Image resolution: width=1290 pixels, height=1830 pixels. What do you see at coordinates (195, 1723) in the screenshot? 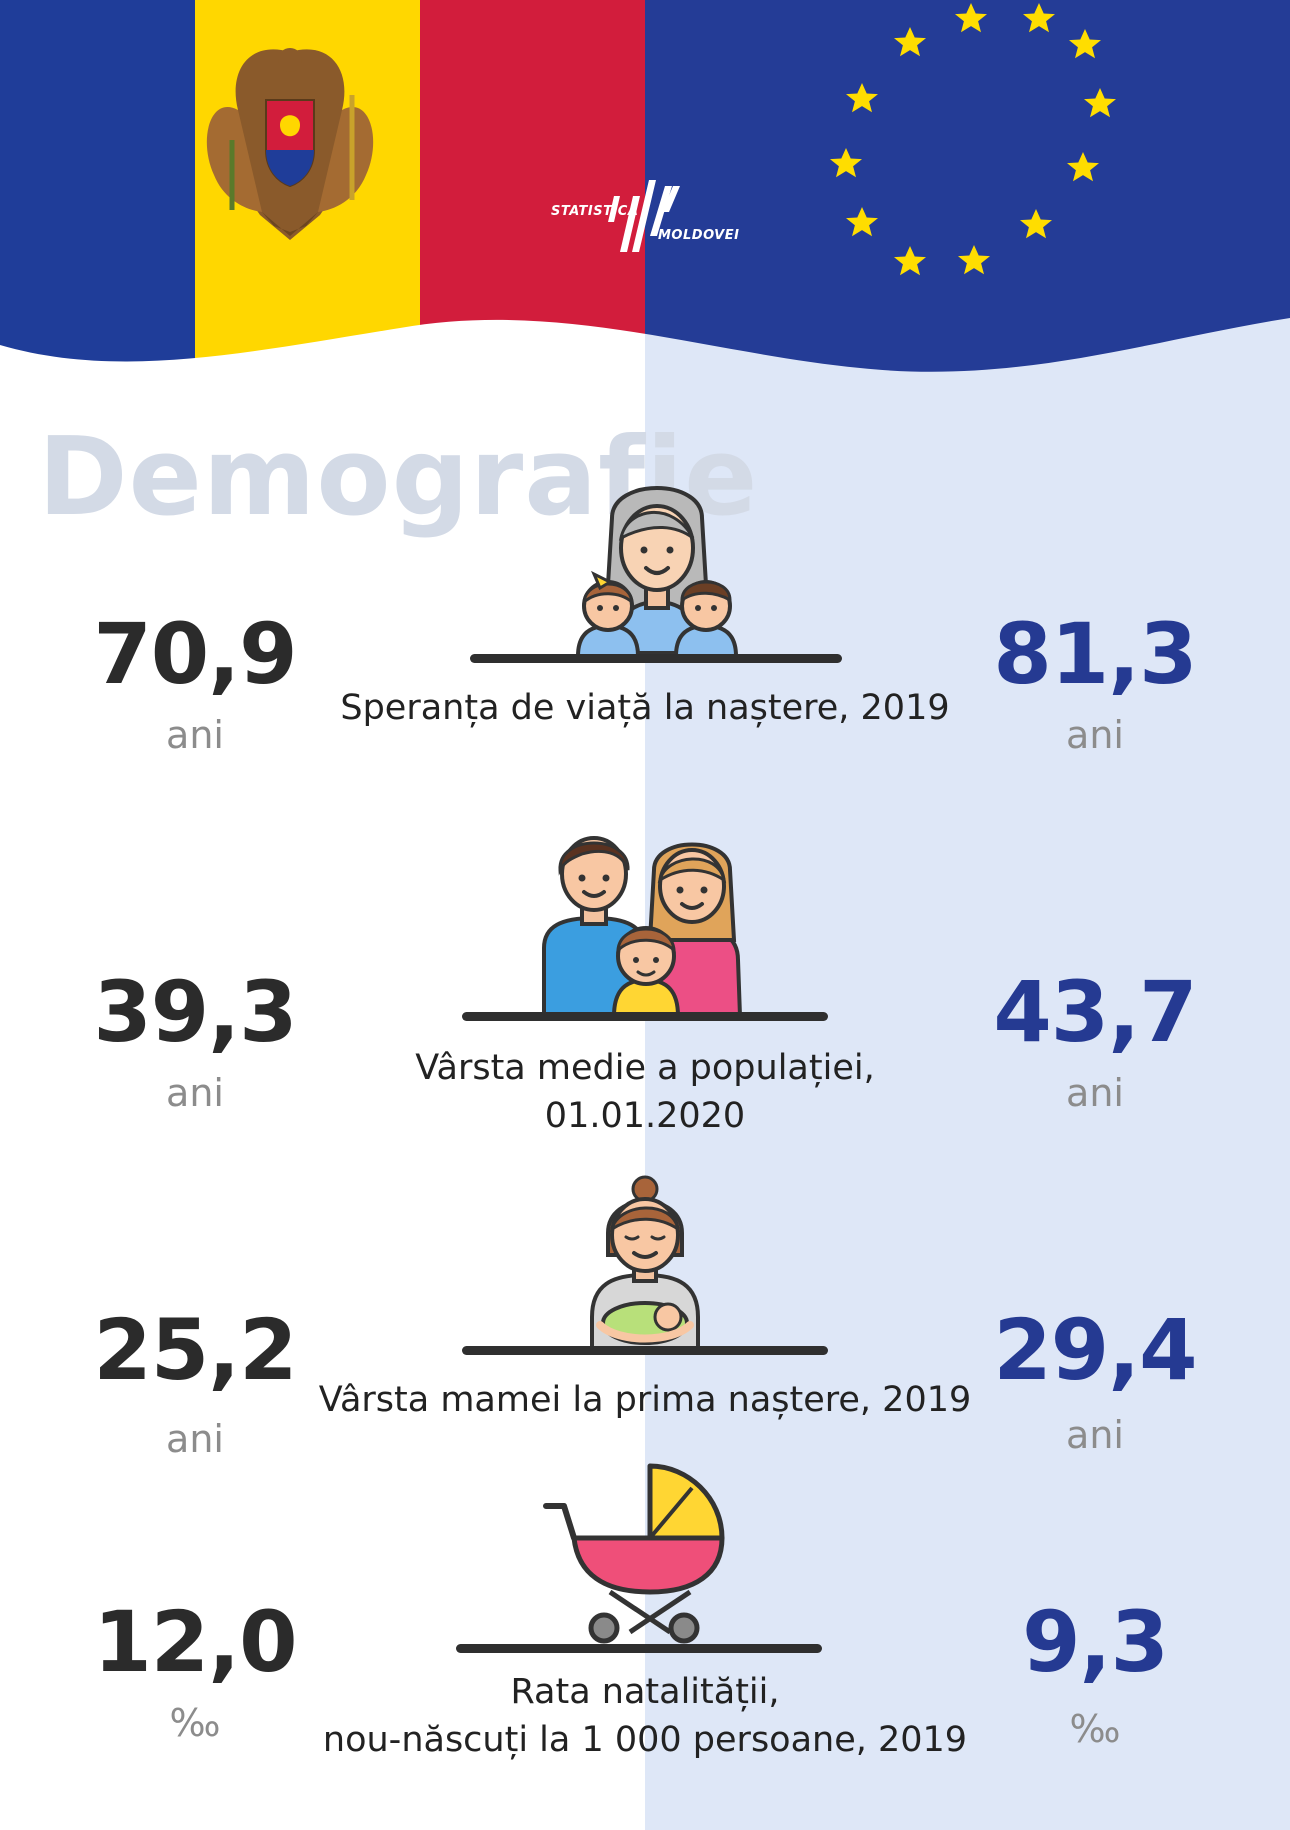
I see `moldova-unit-birth-rate: ‰` at bounding box center [195, 1723].